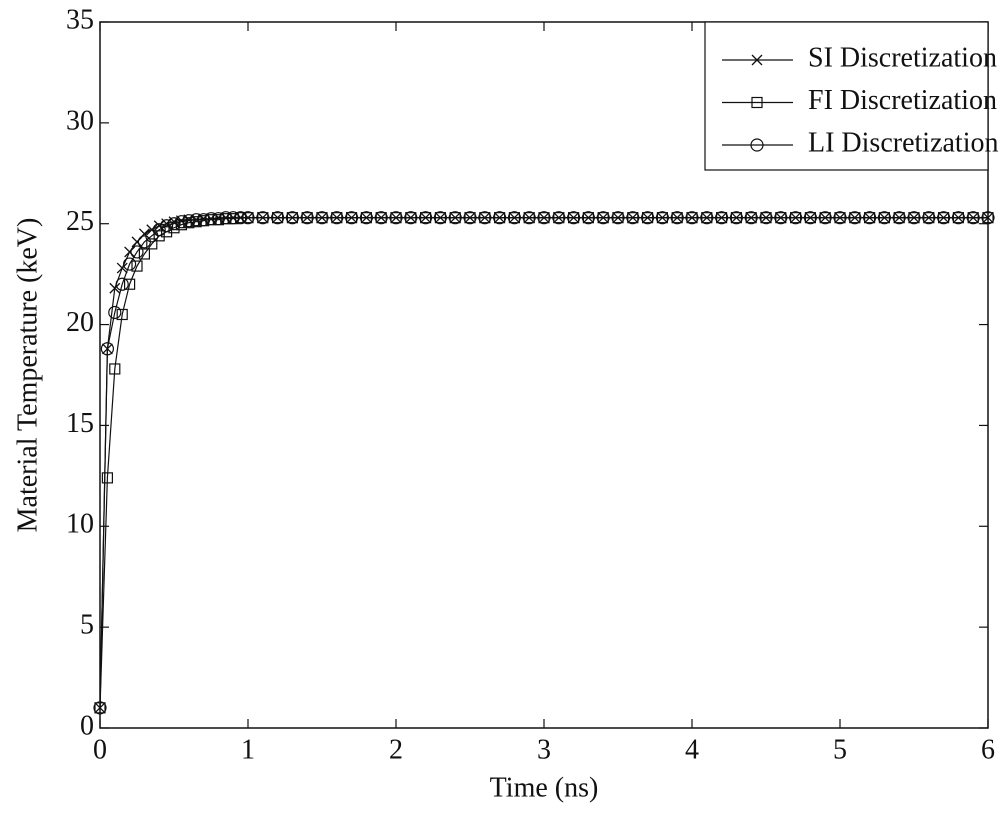 The image size is (1003, 813). Describe the element at coordinates (80, 120) in the screenshot. I see `y-tick-label: 30` at that location.